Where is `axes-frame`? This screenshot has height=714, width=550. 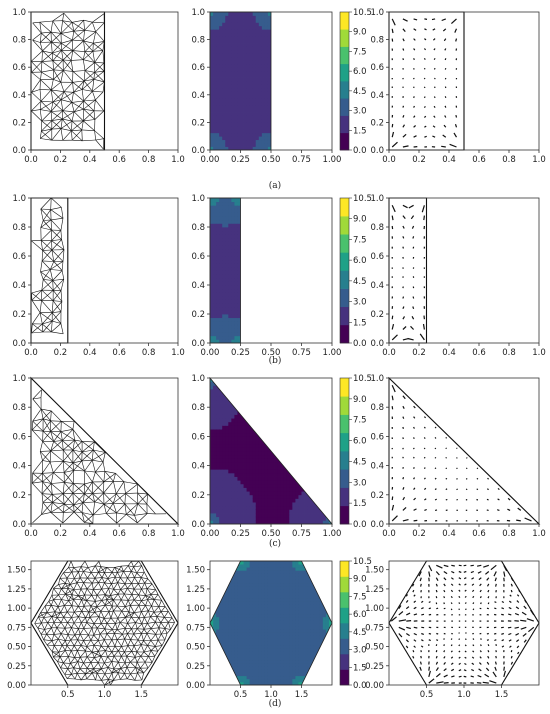
axes-frame is located at coordinates (104, 270).